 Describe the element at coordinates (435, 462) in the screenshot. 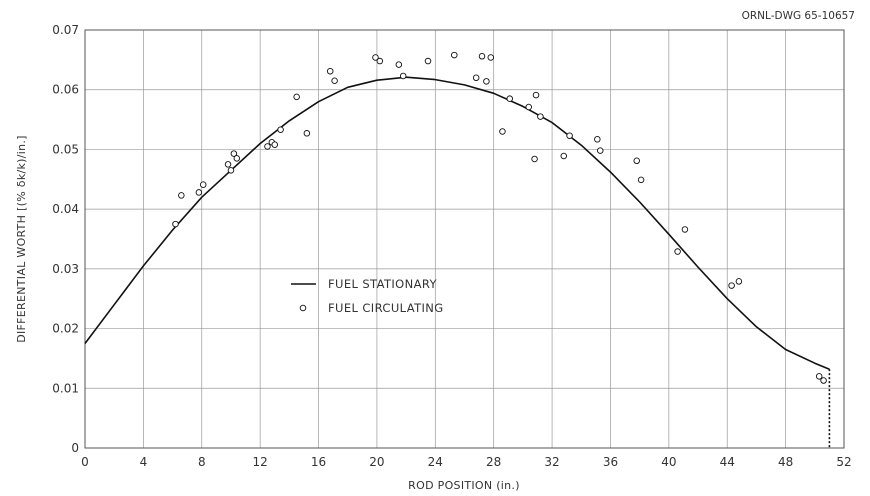

I see `x-tick-label: 24` at that location.